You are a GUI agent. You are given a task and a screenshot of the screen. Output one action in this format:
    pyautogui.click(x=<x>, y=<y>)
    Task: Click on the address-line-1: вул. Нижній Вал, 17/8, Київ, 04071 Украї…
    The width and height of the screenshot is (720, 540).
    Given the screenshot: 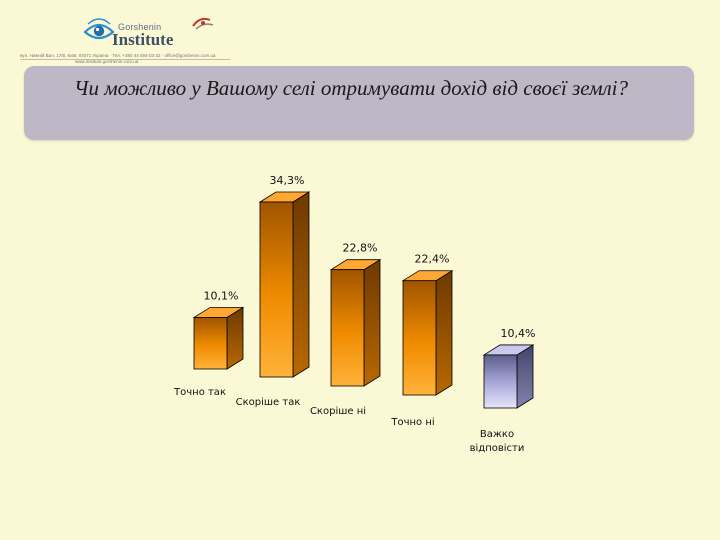 What is the action you would take?
    pyautogui.click(x=118, y=55)
    